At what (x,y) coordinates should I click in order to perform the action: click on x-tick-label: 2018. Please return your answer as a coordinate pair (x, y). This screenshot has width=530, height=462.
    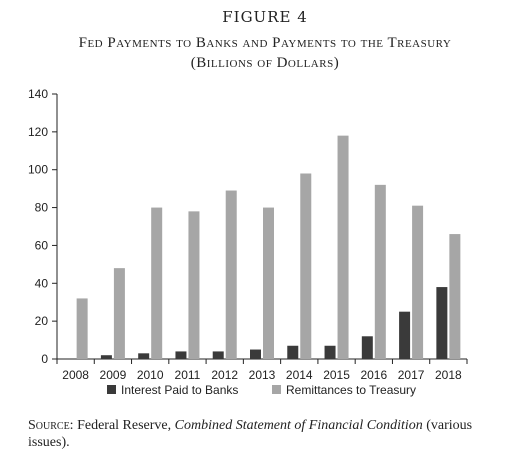
    Looking at the image, I should click on (448, 375).